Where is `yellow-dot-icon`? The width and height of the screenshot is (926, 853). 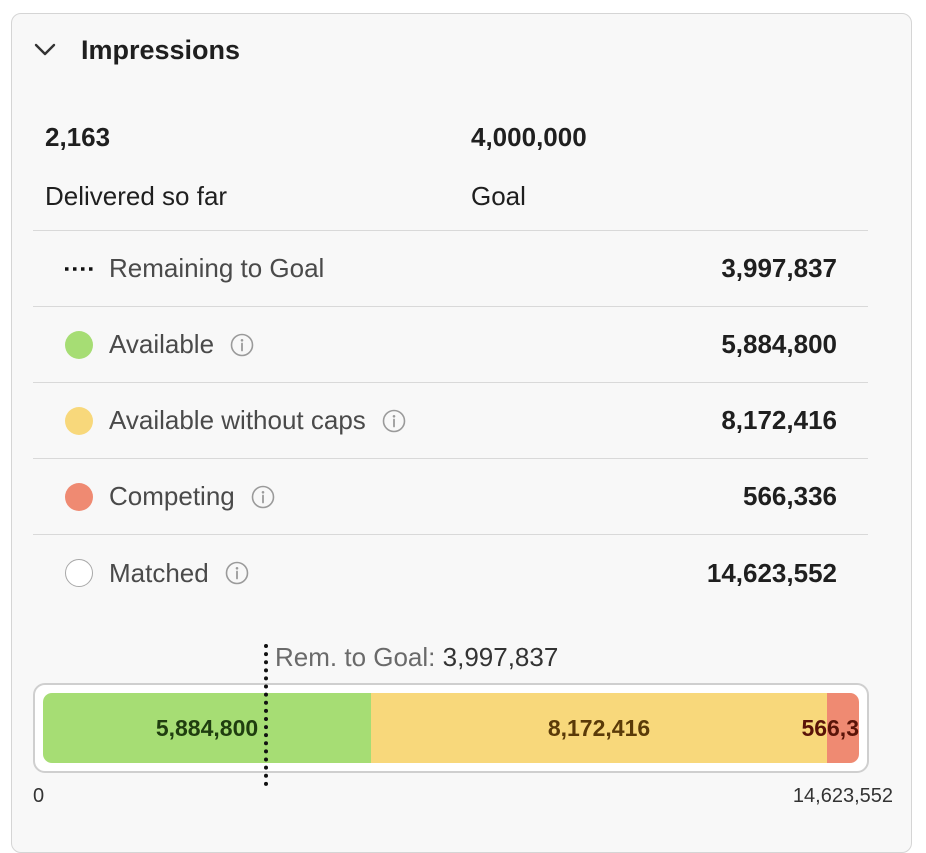 yellow-dot-icon is located at coordinates (78, 420).